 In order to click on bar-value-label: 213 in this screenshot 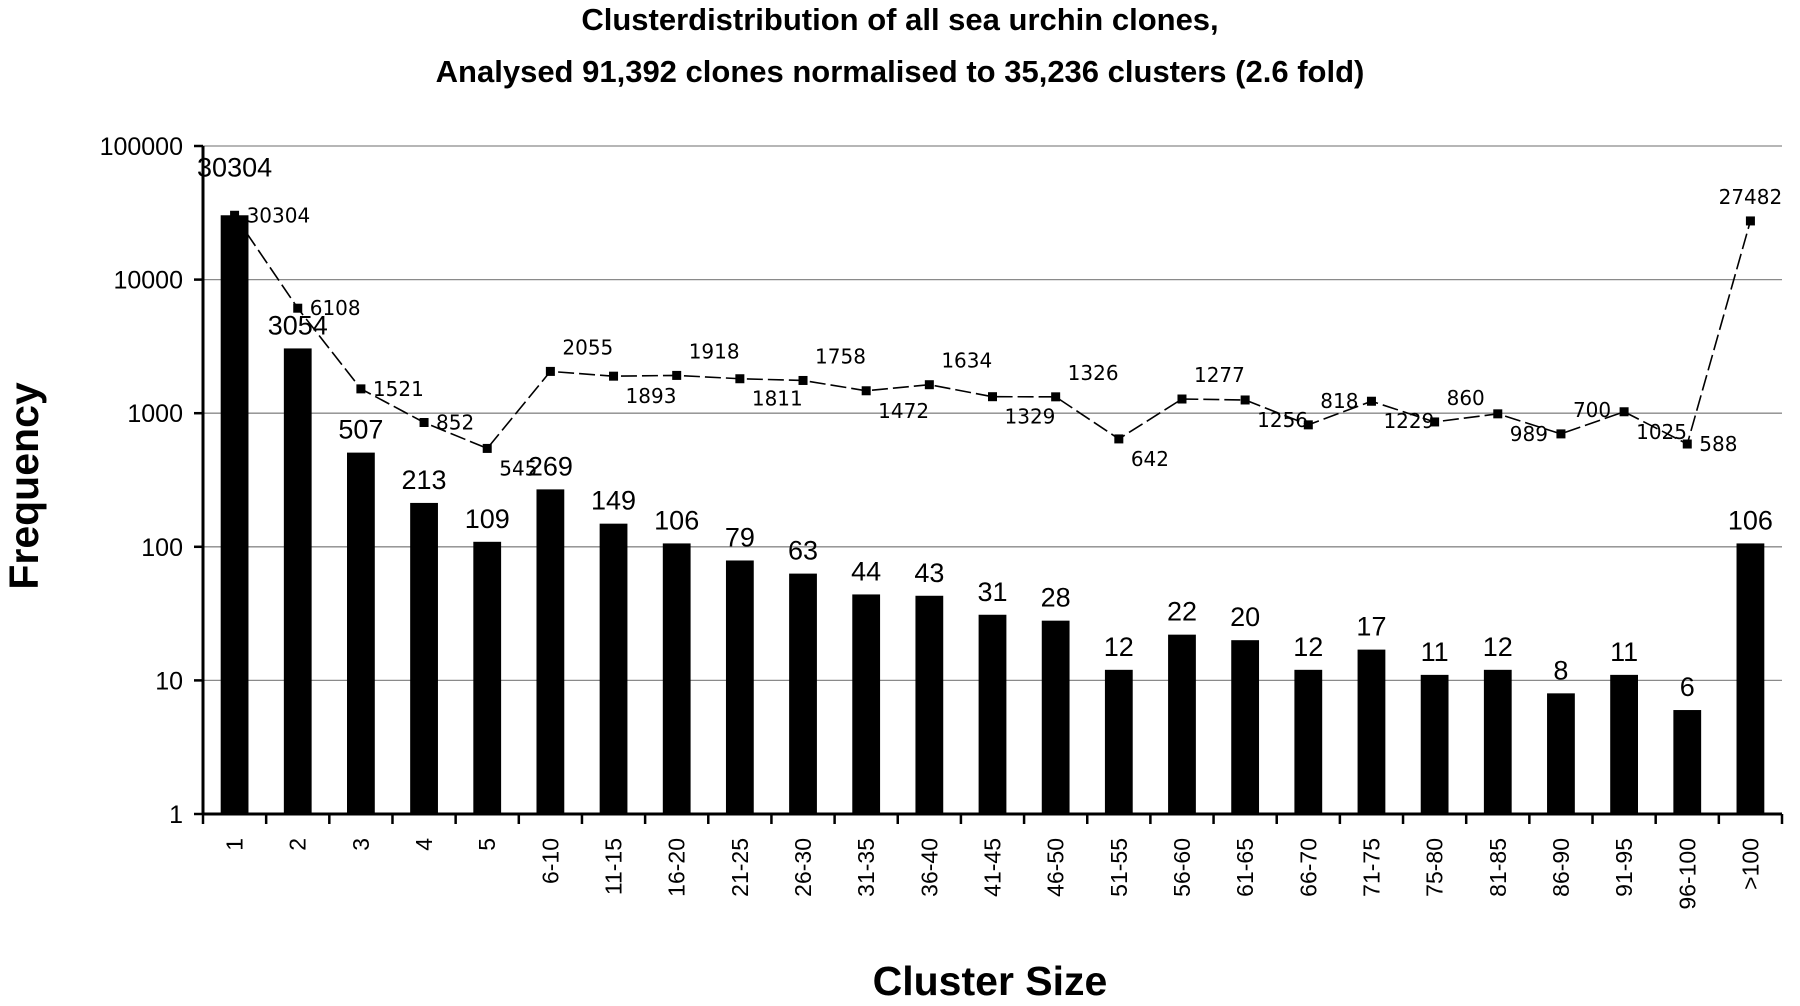, I will do `click(424, 480)`.